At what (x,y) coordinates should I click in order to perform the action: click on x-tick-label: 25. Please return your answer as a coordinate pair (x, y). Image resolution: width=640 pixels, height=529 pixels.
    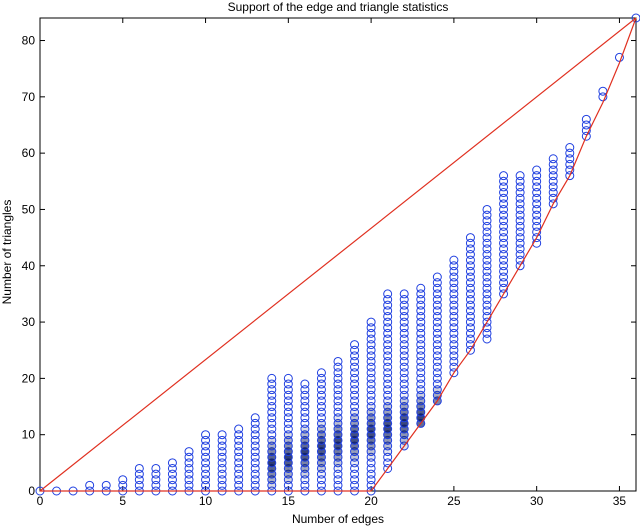
    Looking at the image, I should click on (454, 501).